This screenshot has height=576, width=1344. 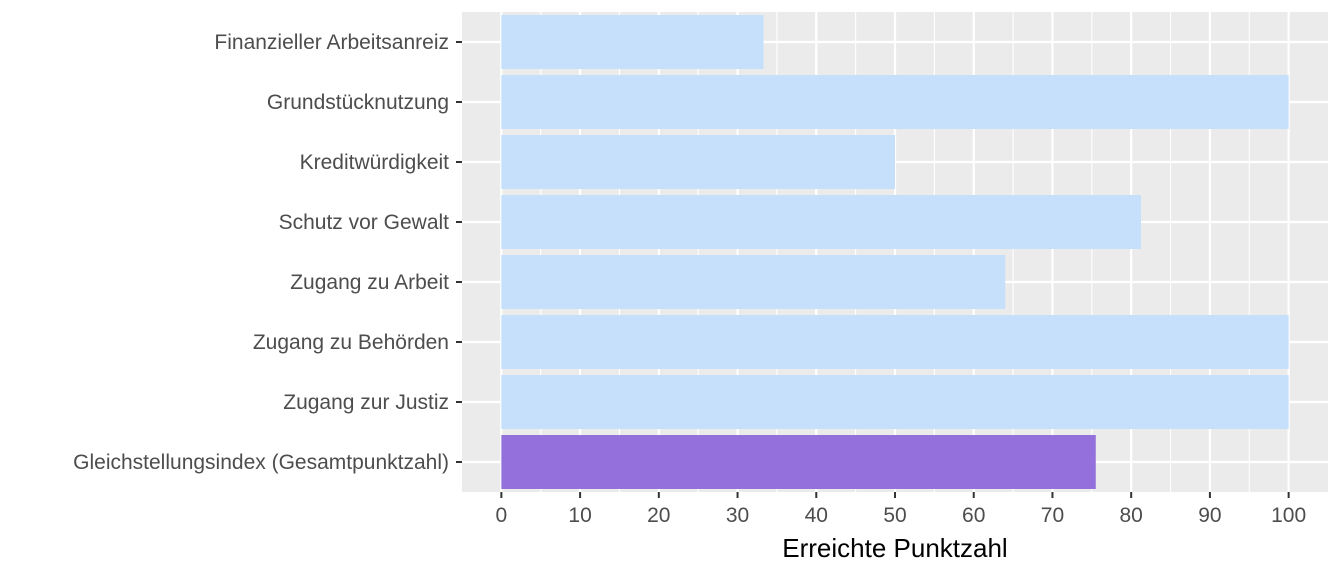 What do you see at coordinates (1052, 515) in the screenshot?
I see `x-tick-label: 70` at bounding box center [1052, 515].